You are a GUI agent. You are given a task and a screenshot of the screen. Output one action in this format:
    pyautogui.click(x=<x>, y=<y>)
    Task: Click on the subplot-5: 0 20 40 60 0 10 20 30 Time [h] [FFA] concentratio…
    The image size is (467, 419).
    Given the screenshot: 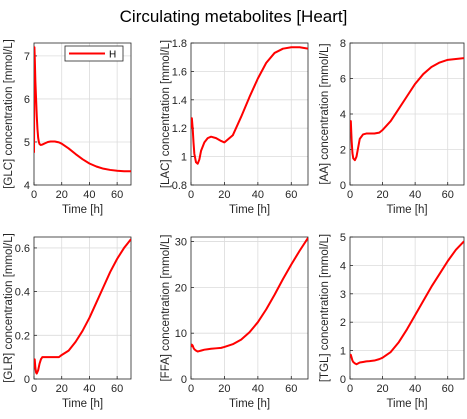 What is the action you would take?
    pyautogui.click(x=234, y=322)
    